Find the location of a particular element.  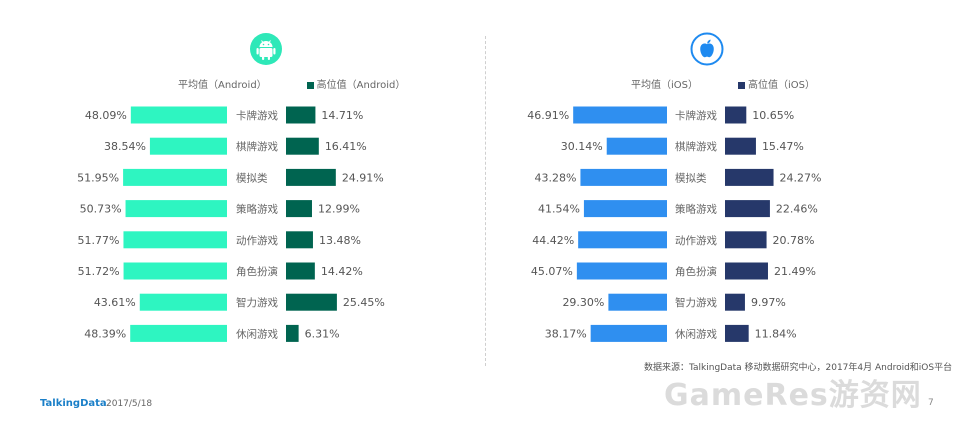

ios-average-label: 38.17% is located at coordinates (566, 333).